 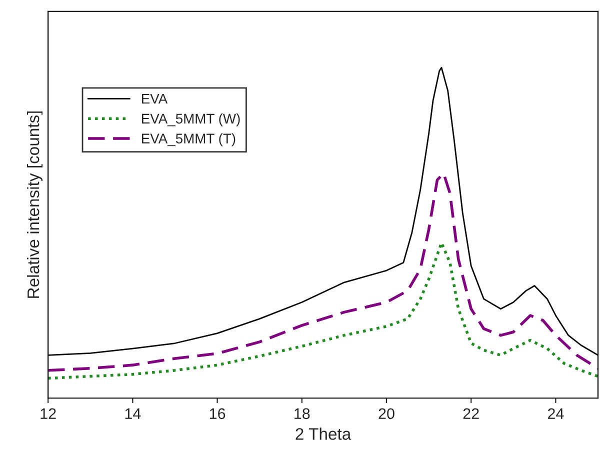 I want to click on legend-label: EVA_5MMT (W), so click(x=191, y=119).